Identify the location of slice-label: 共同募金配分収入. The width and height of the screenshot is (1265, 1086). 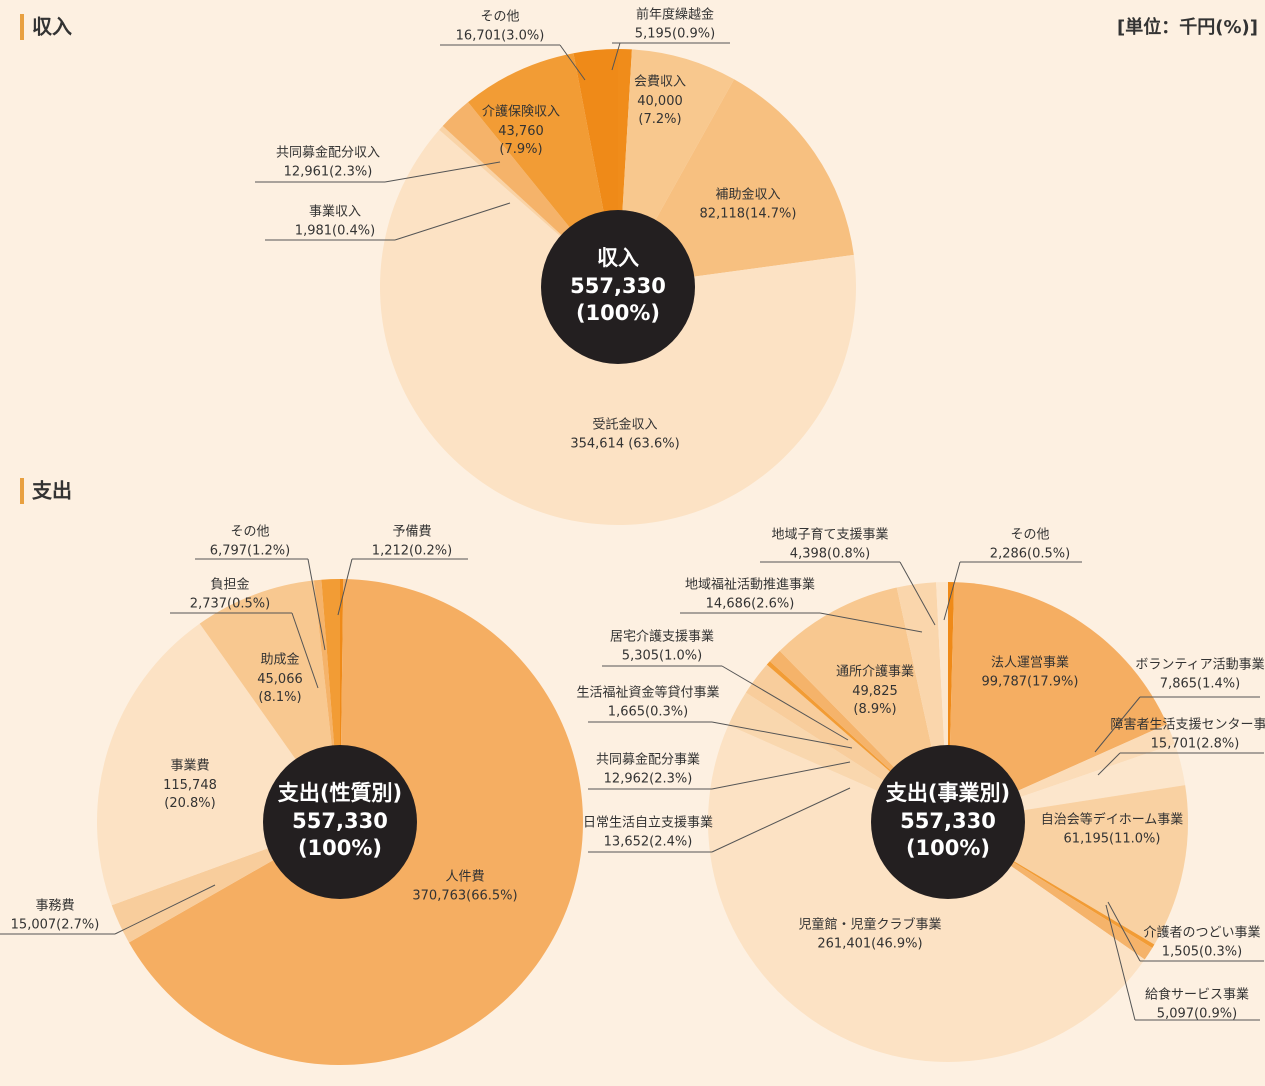
(328, 153).